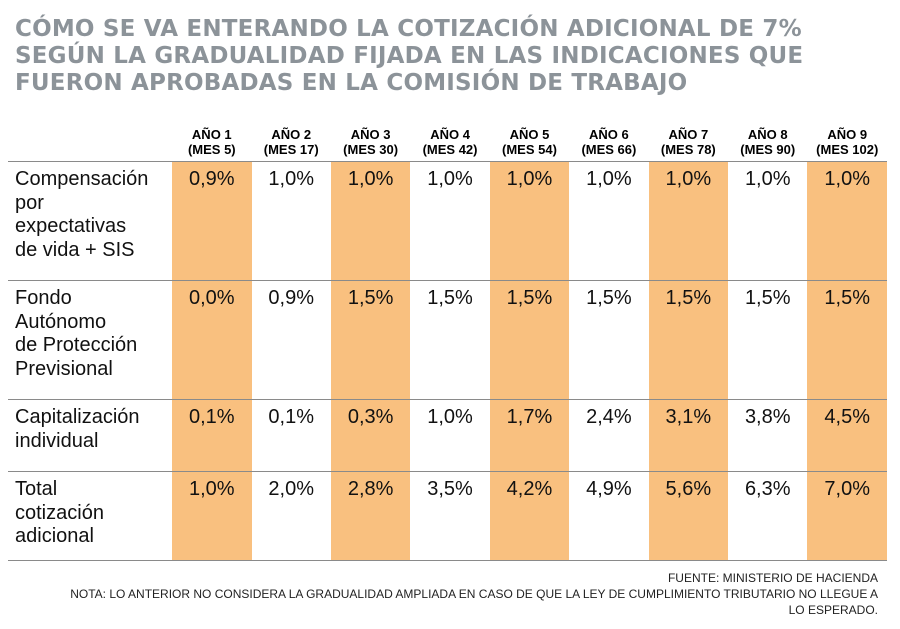 The width and height of the screenshot is (900, 629). I want to click on column-year-label: AÑO 8, so click(767, 134).